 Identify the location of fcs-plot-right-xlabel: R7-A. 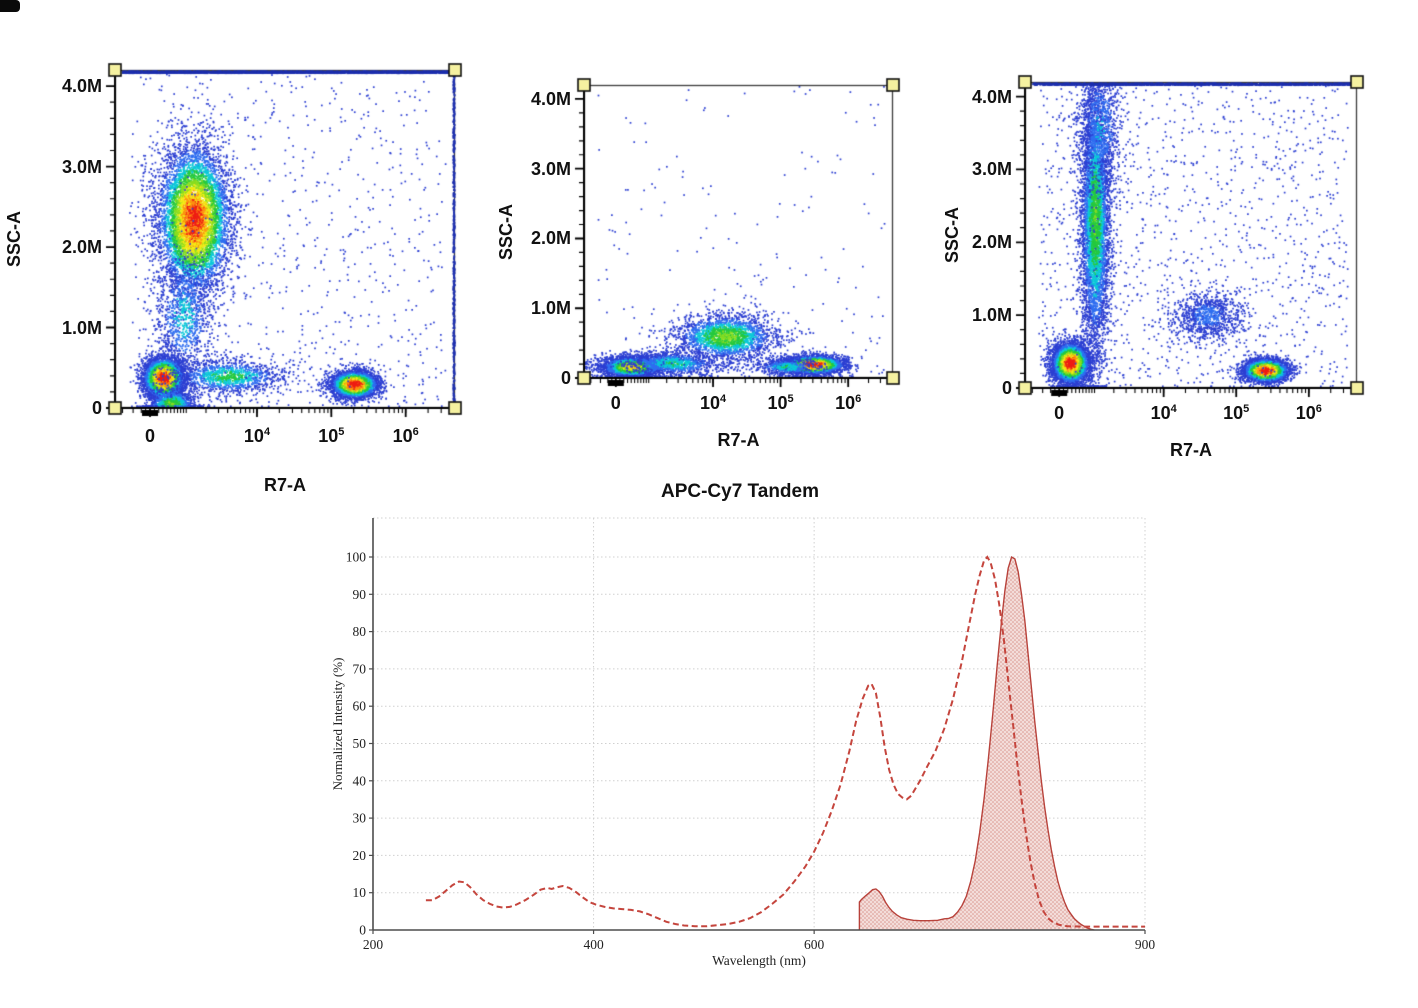
(1191, 450).